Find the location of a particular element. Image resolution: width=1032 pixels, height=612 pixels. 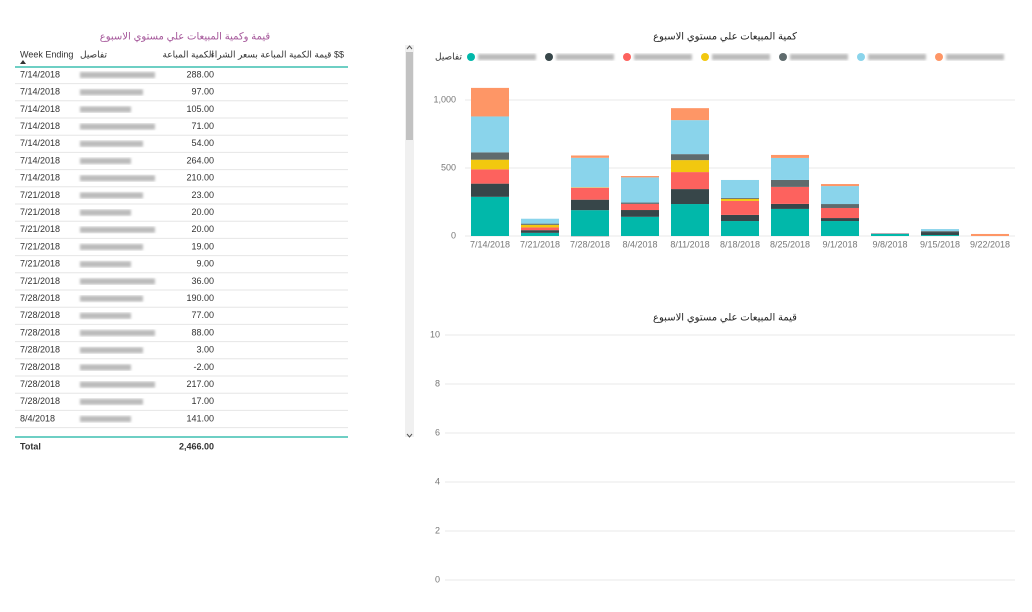

y-tick-label: 6 is located at coordinates (437, 432).